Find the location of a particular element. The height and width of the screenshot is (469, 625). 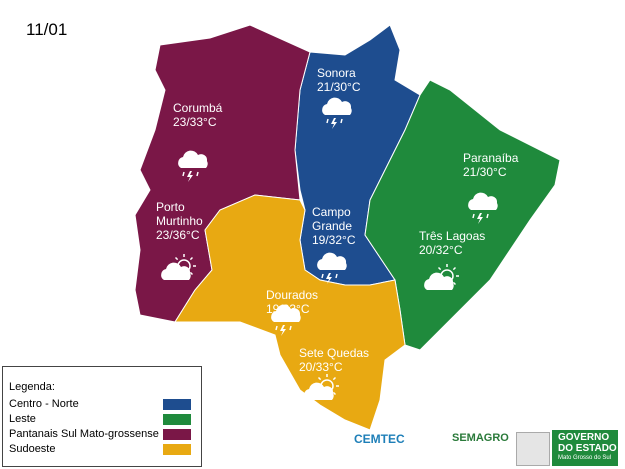

city-name: Dourados is located at coordinates (292, 295).